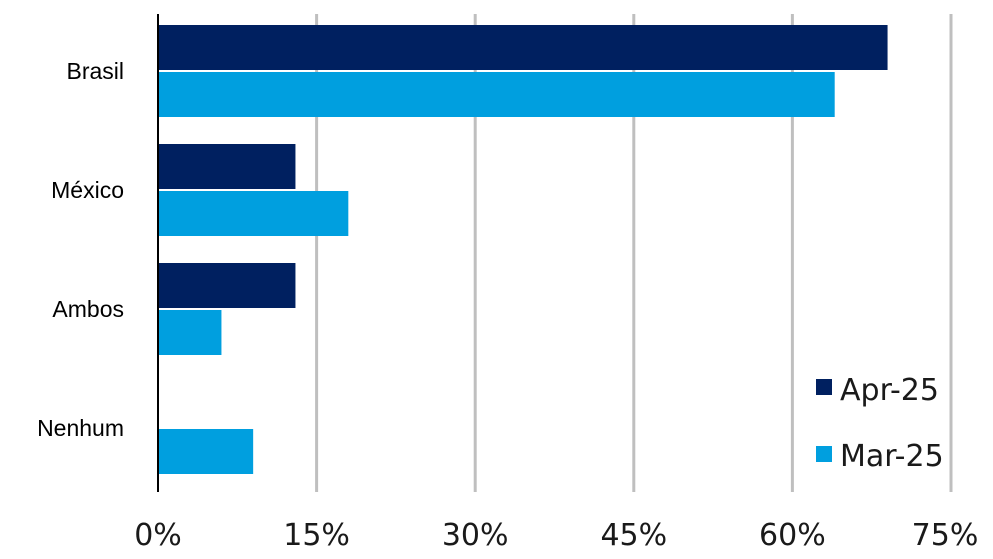  I want to click on legend-item-mar-25: Mar-25, so click(880, 456).